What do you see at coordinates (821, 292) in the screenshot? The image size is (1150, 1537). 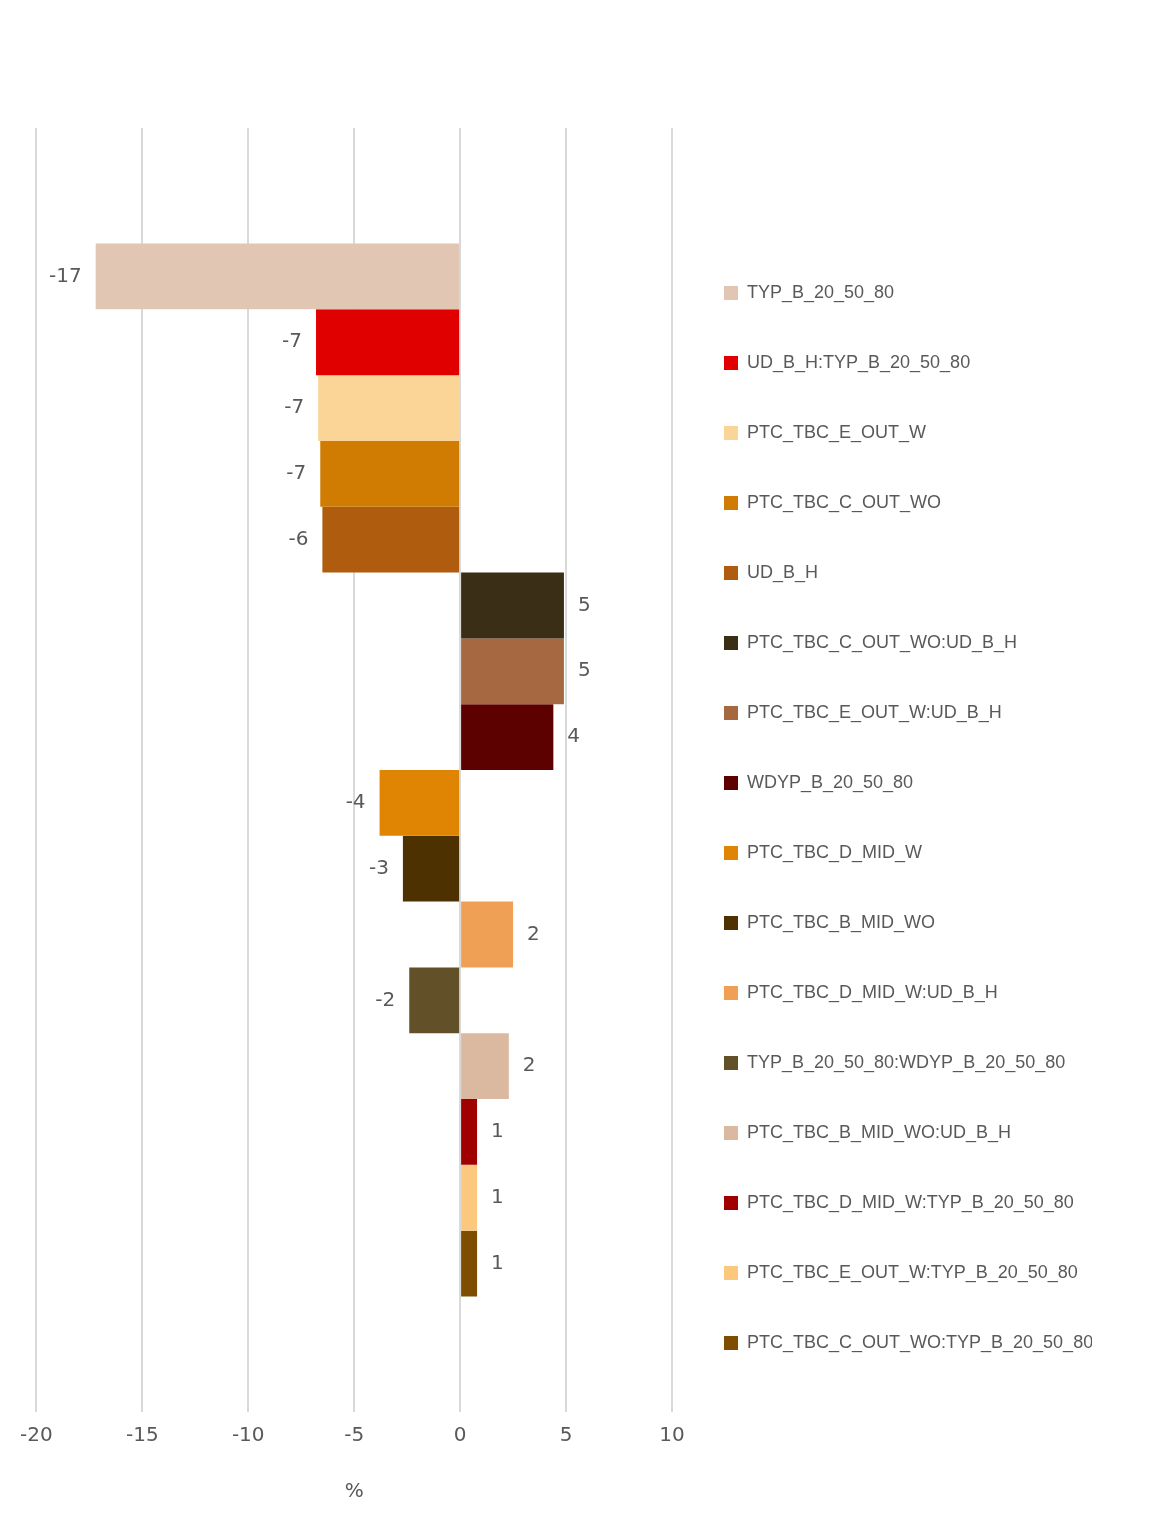 I see `legend-label: TYP_B_20_50_80` at bounding box center [821, 292].